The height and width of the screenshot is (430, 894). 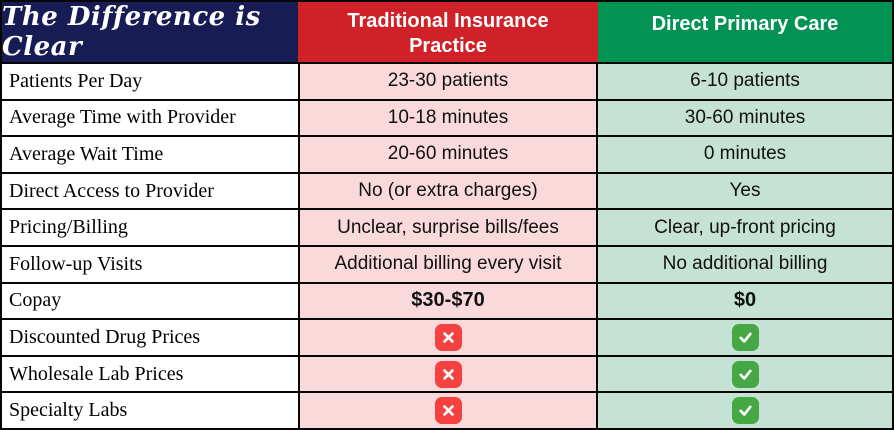 I want to click on value-traditional: $30-$70, so click(x=448, y=300).